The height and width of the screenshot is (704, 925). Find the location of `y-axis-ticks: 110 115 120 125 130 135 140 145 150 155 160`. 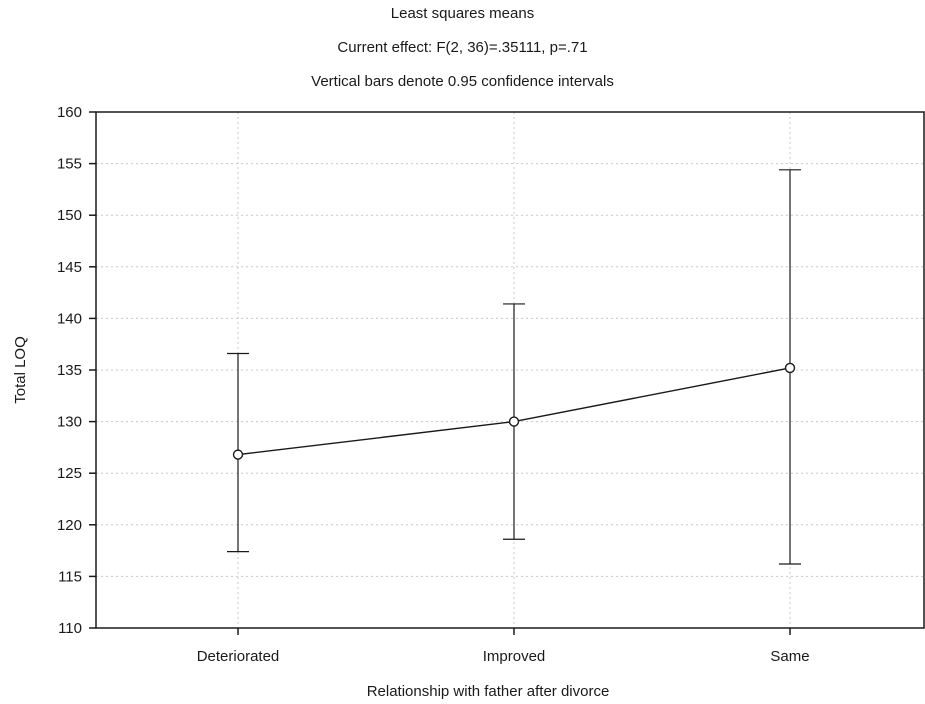

y-axis-ticks: 110 115 120 125 130 135 140 145 150 155 160 is located at coordinates (76, 370).